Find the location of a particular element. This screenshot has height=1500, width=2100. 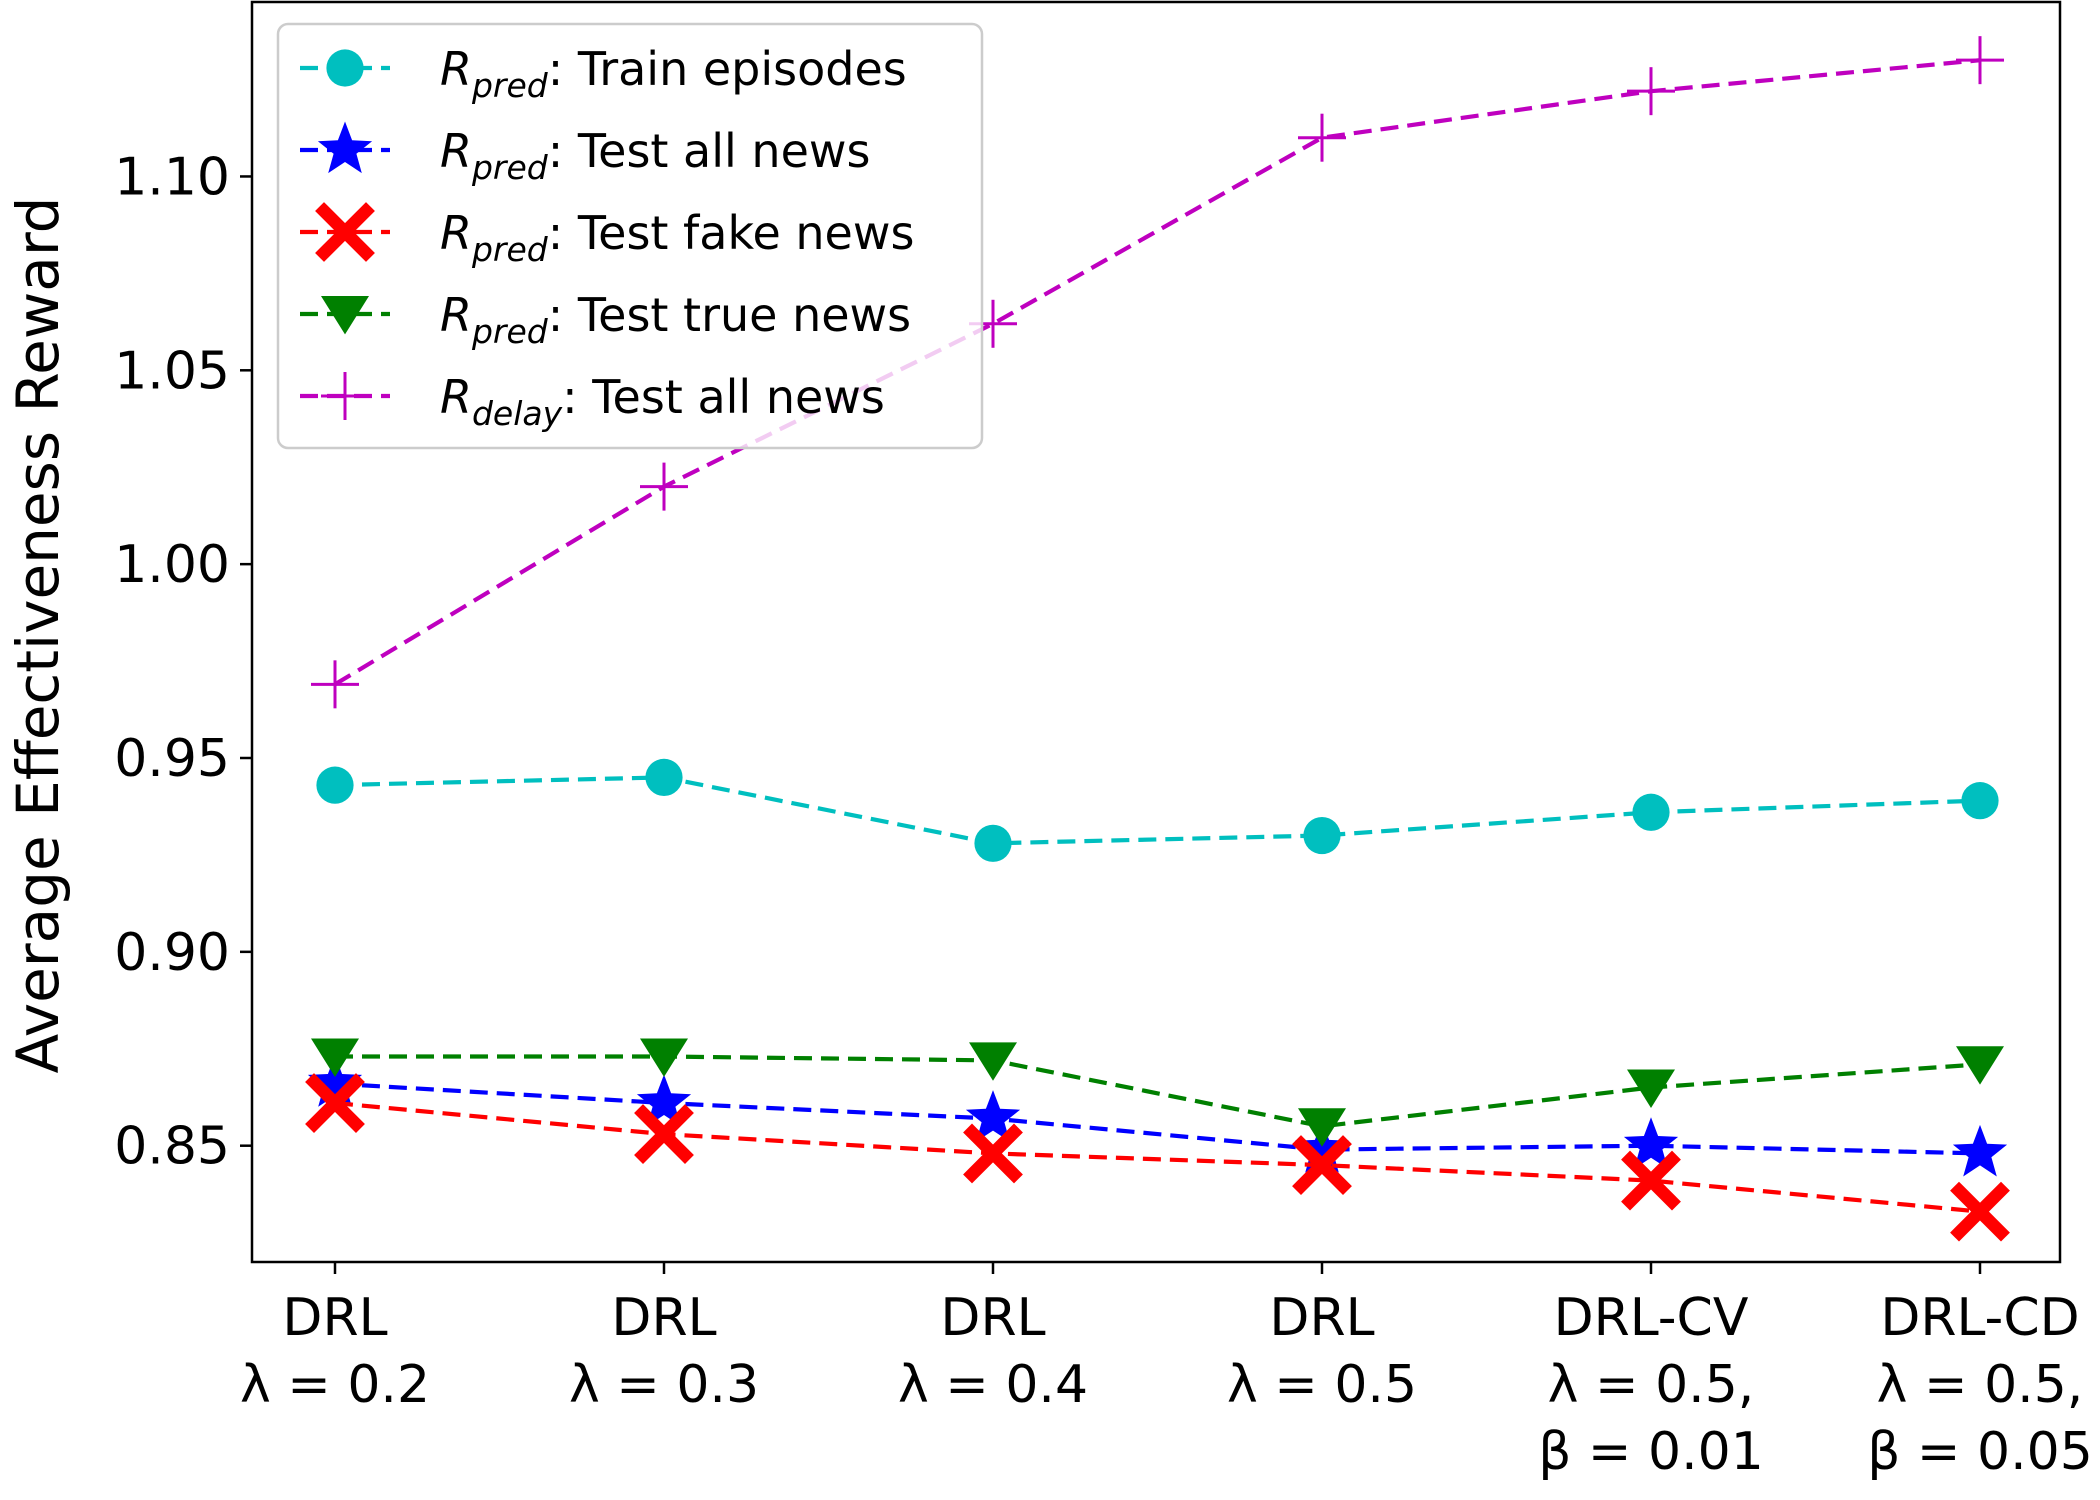

legend-label: Rpred: Test fake news is located at coordinates (677, 237).